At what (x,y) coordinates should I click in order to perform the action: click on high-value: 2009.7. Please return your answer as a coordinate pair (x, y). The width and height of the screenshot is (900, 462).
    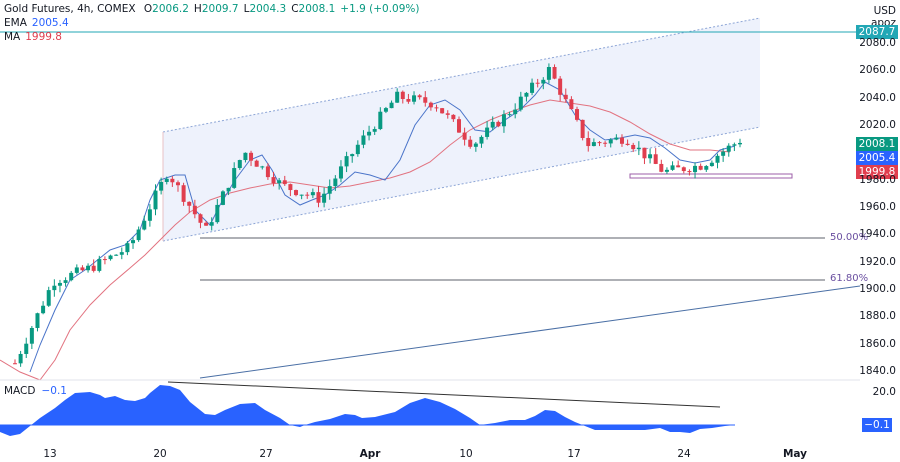
    Looking at the image, I should click on (220, 9).